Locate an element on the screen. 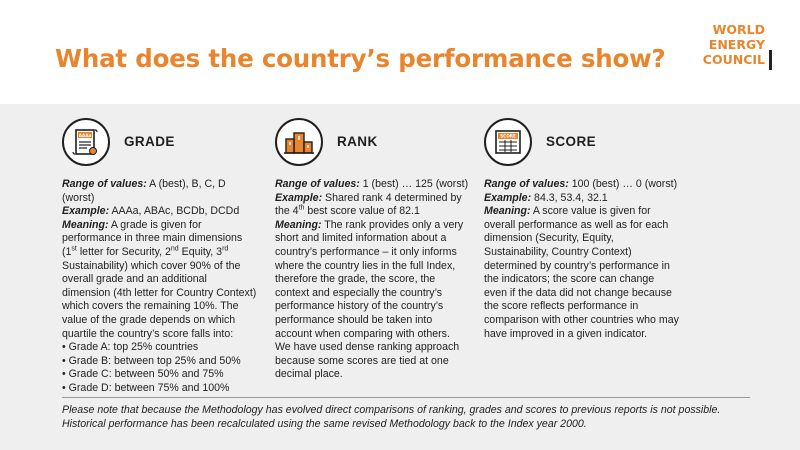 Image resolution: width=800 pixels, height=450 pixels. scoreboard-icon: SCORE is located at coordinates (508, 142).